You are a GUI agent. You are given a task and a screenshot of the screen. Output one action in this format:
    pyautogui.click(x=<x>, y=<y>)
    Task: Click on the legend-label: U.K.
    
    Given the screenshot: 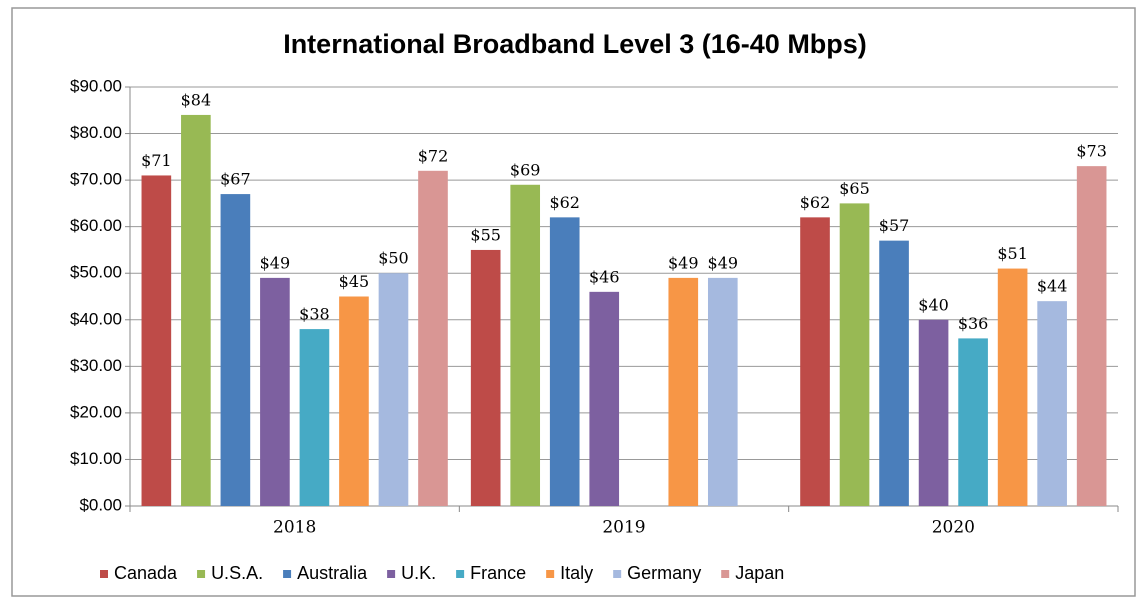 What is the action you would take?
    pyautogui.click(x=418, y=573)
    